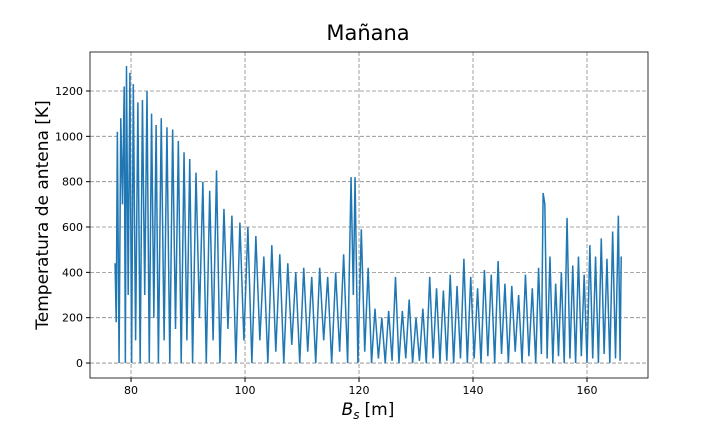  What do you see at coordinates (69, 136) in the screenshot?
I see `y-tick-label: 1000` at bounding box center [69, 136].